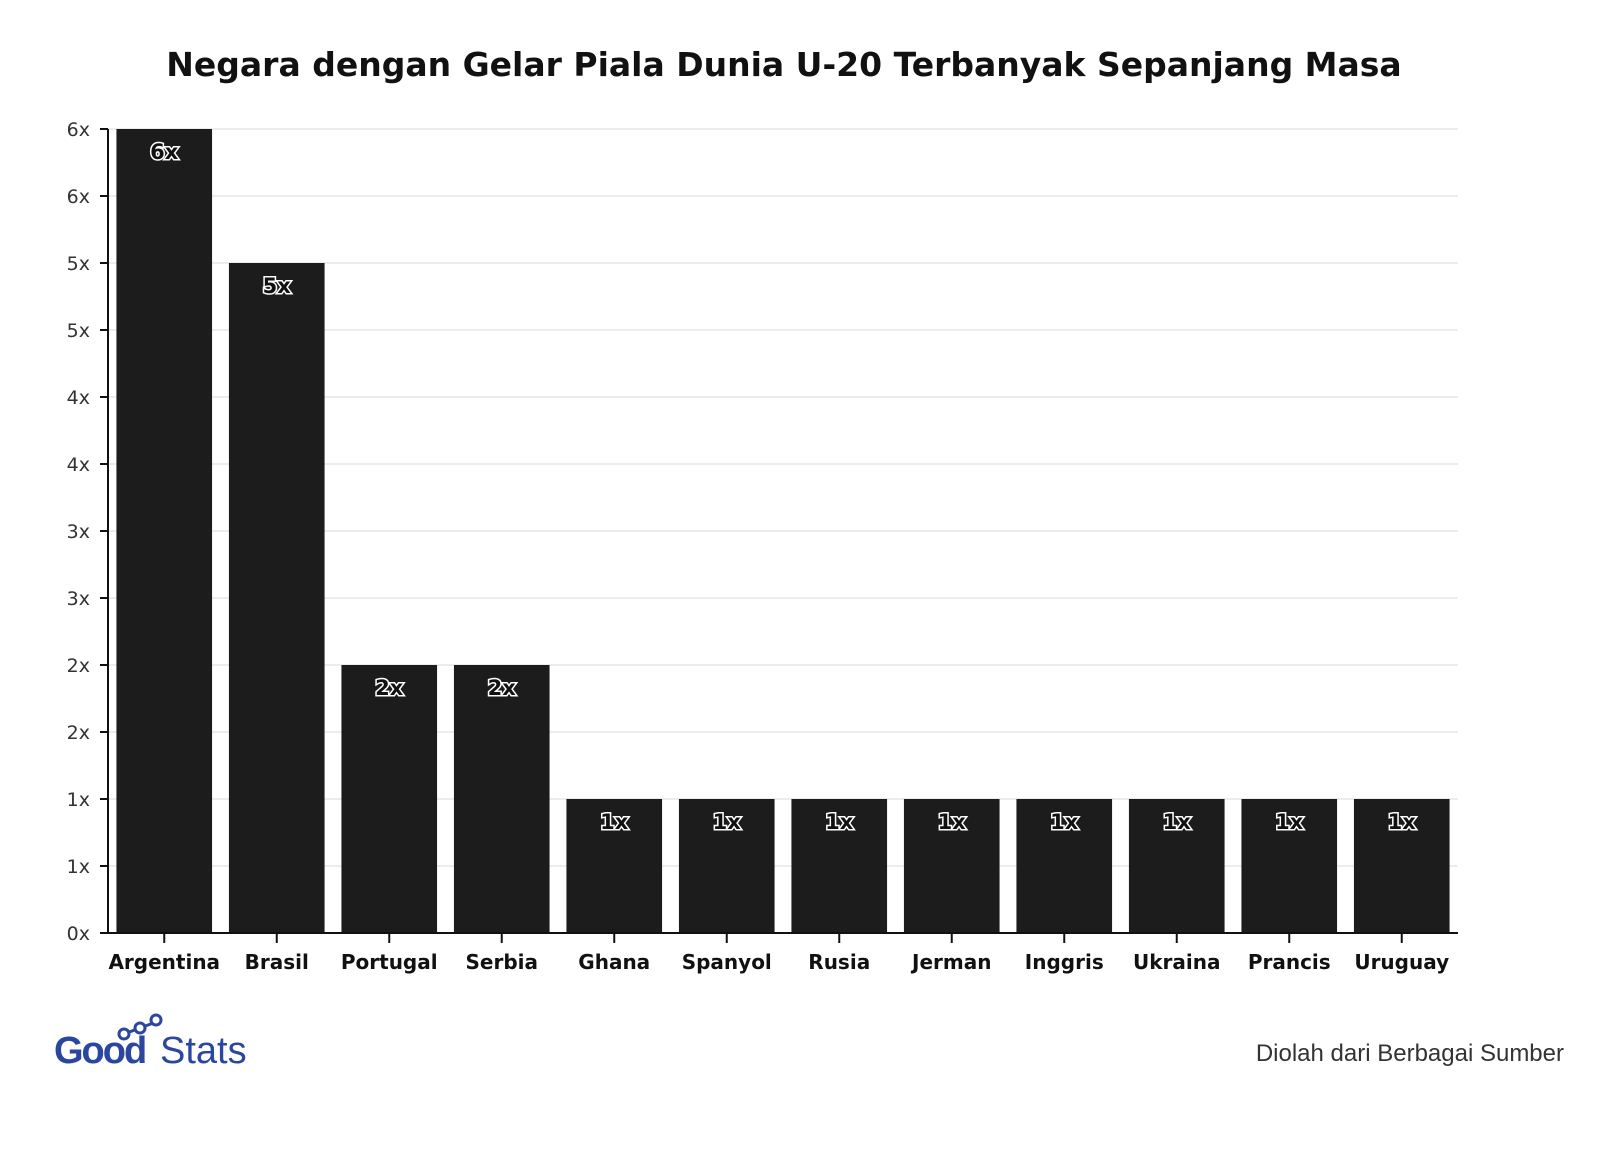 The width and height of the screenshot is (1600, 1150). I want to click on bar-uruguay, so click(1401, 866).